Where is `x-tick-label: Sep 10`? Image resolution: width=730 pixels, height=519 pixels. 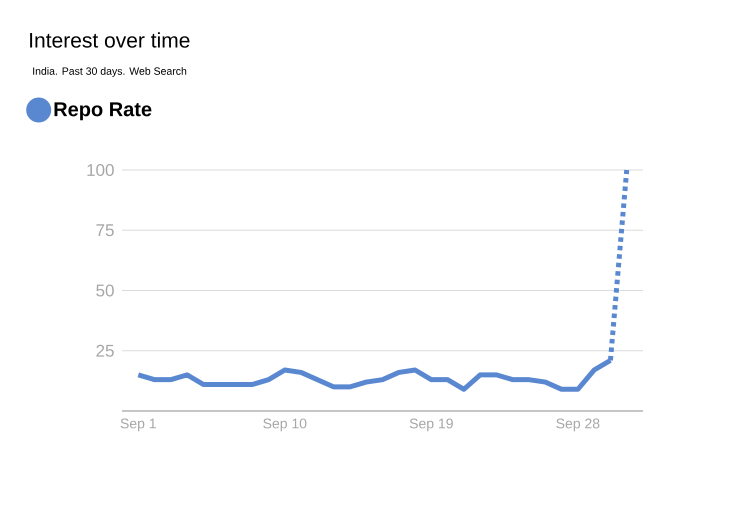 x-tick-label: Sep 10 is located at coordinates (284, 425).